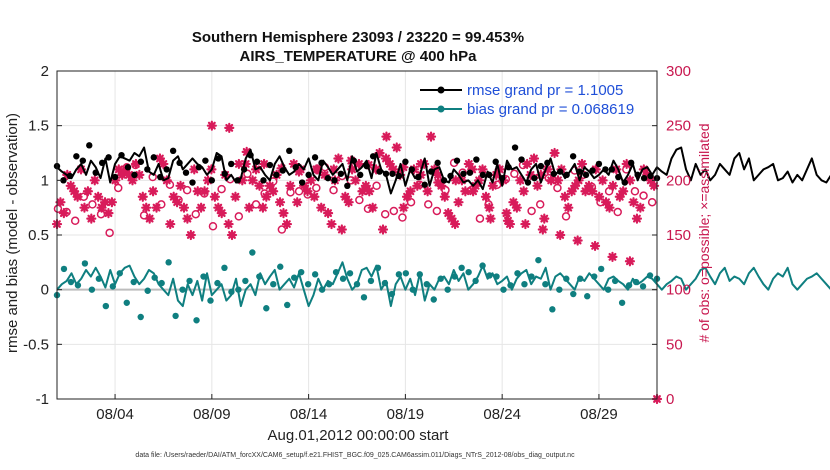  Describe the element at coordinates (678, 180) in the screenshot. I see `y2-tick-label: 200` at that location.